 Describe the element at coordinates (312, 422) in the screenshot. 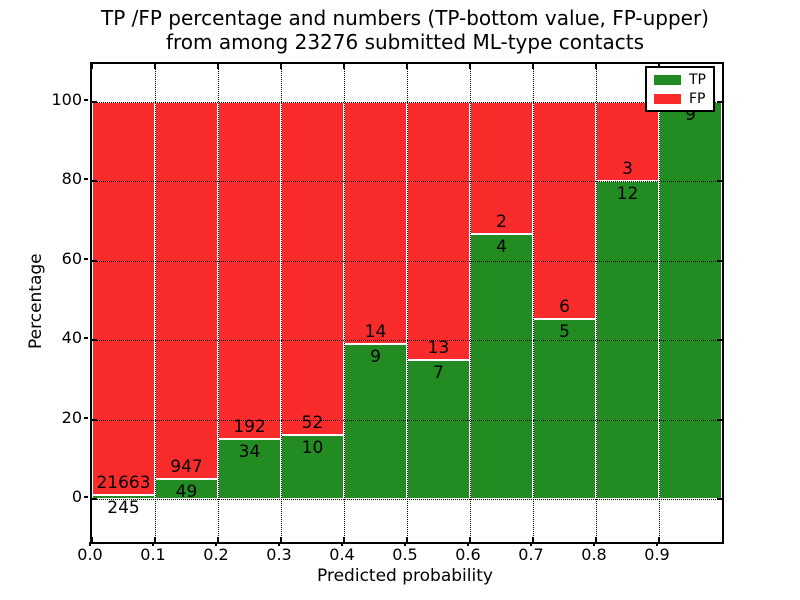

I see `bar-count-label-fp: 52` at that location.